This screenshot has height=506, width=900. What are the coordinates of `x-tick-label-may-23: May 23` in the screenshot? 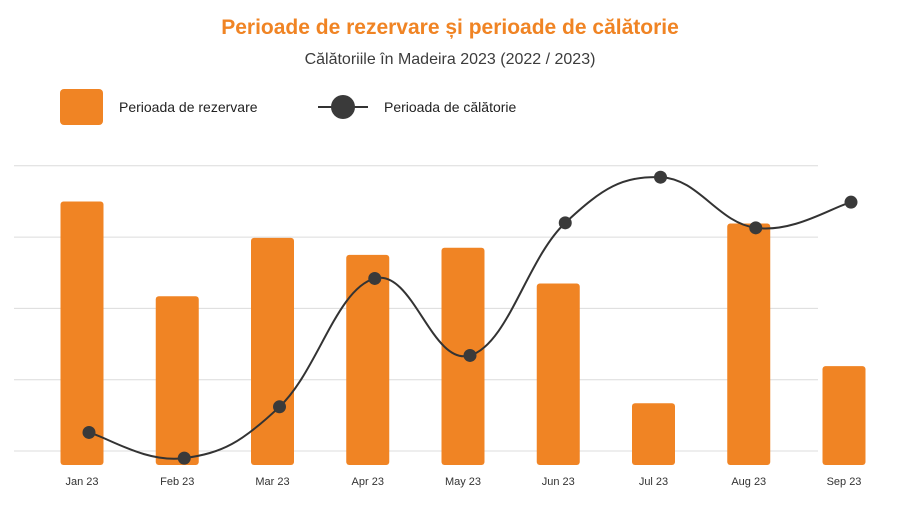 It's located at (463, 482).